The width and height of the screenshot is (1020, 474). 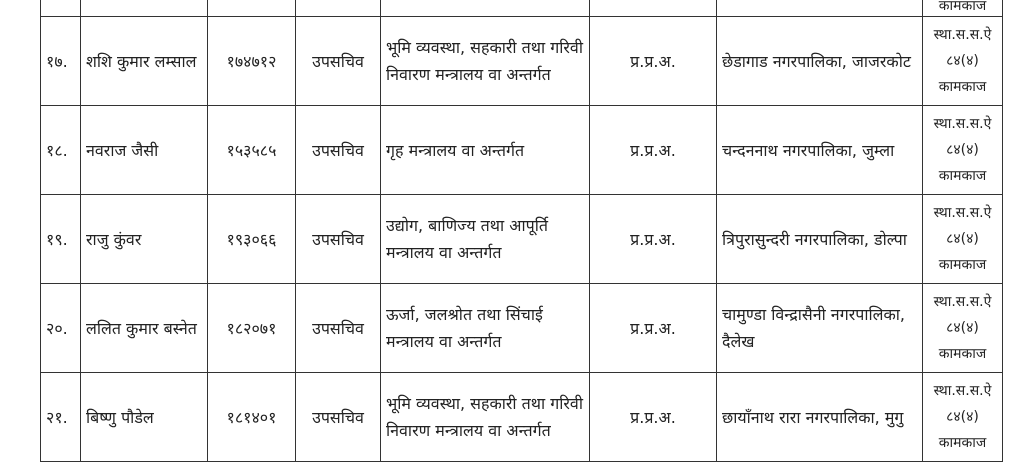 What do you see at coordinates (60, 417) in the screenshot?
I see `serial-number: २१.` at bounding box center [60, 417].